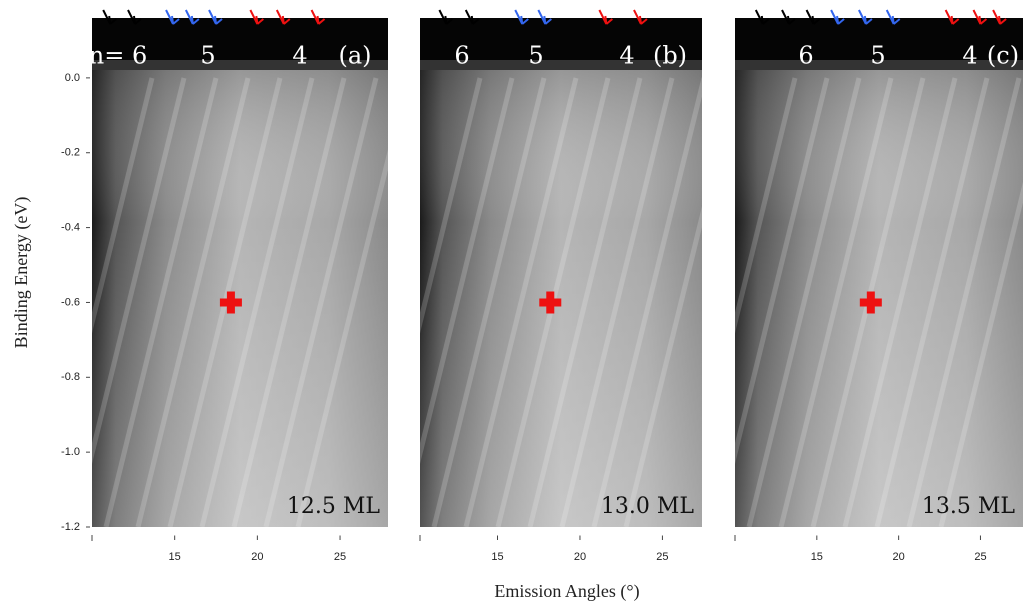 This screenshot has height=605, width=1023. I want to click on band-index-label: n= 6, so click(118, 56).